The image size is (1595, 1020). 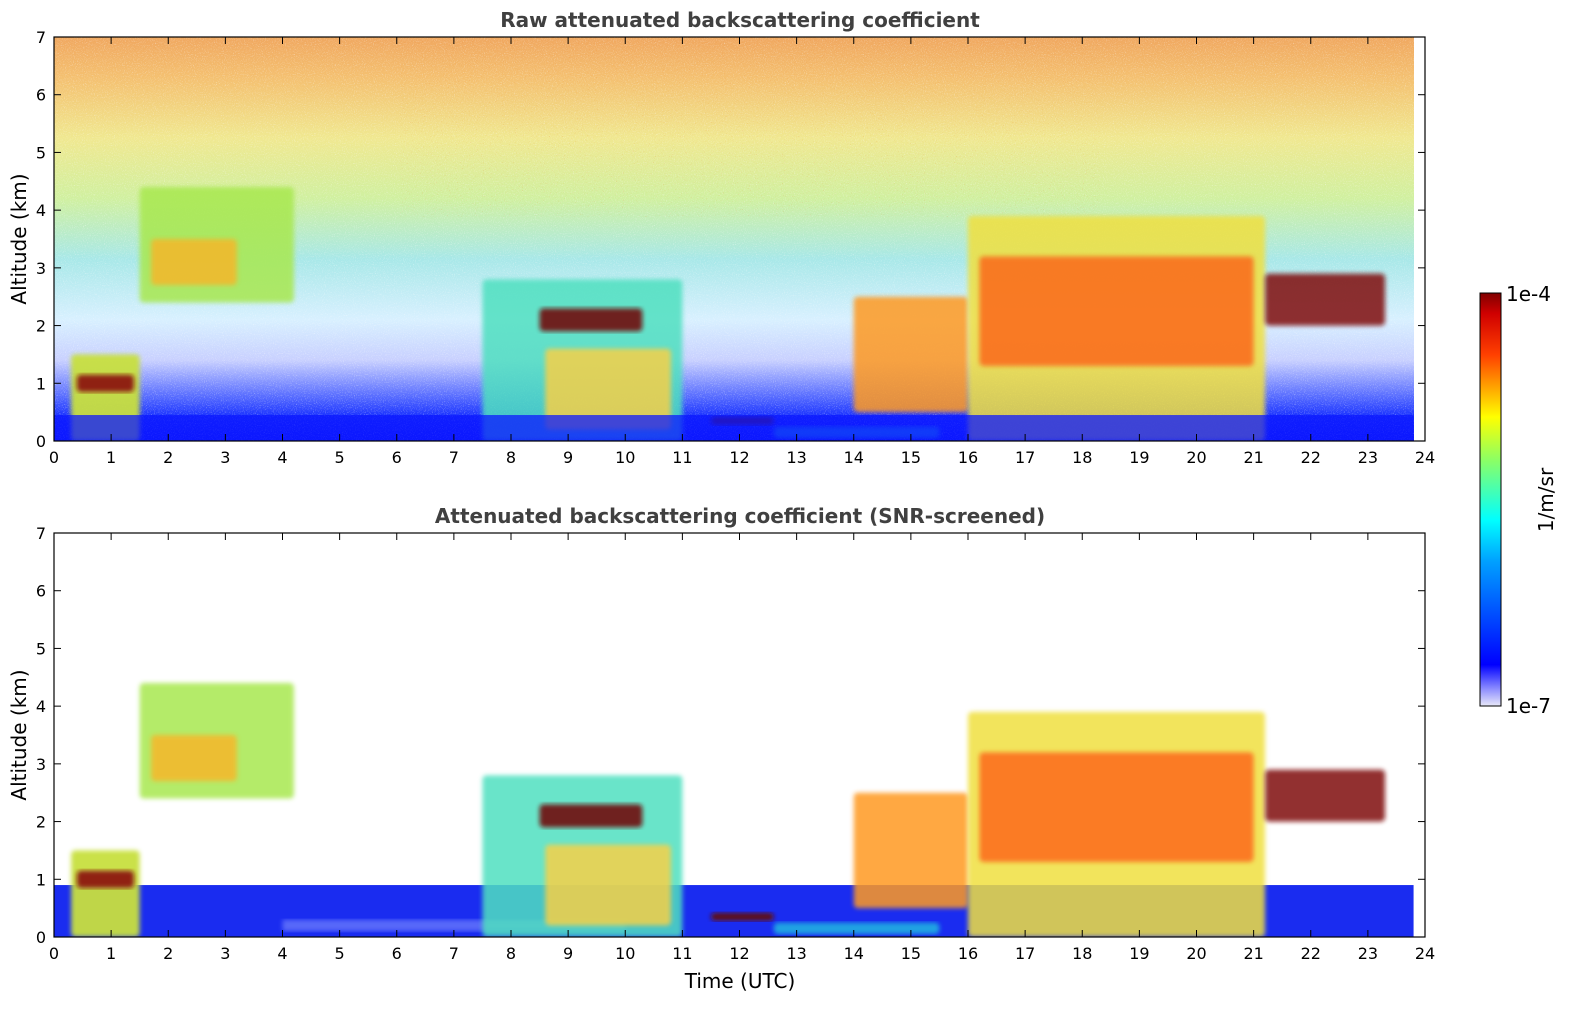 I want to click on boundary-layer-band, so click(x=734, y=428).